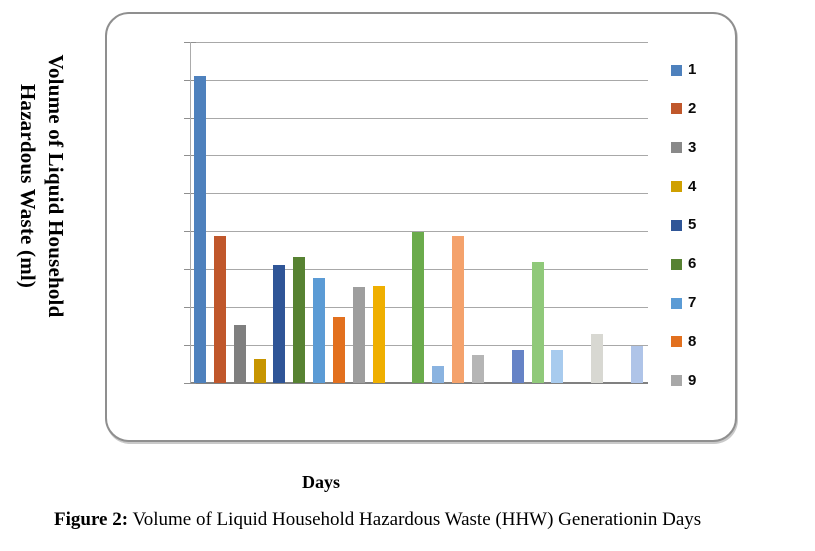  What do you see at coordinates (56, 186) in the screenshot?
I see `y-axis-title-line1: Volume of Liquid Household` at bounding box center [56, 186].